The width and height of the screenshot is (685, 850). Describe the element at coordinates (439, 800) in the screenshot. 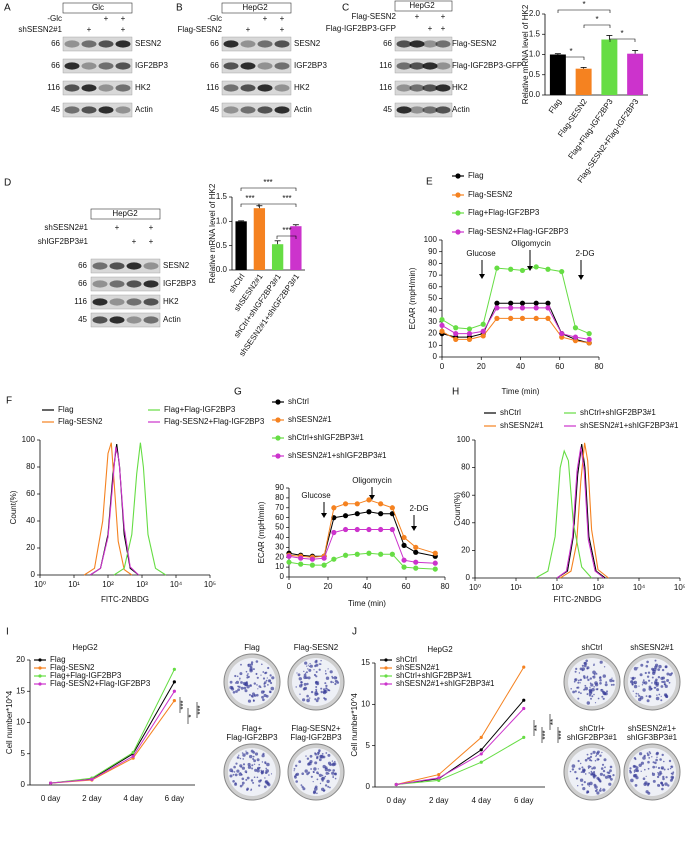

I see `x-tick-label: 2 day` at that location.